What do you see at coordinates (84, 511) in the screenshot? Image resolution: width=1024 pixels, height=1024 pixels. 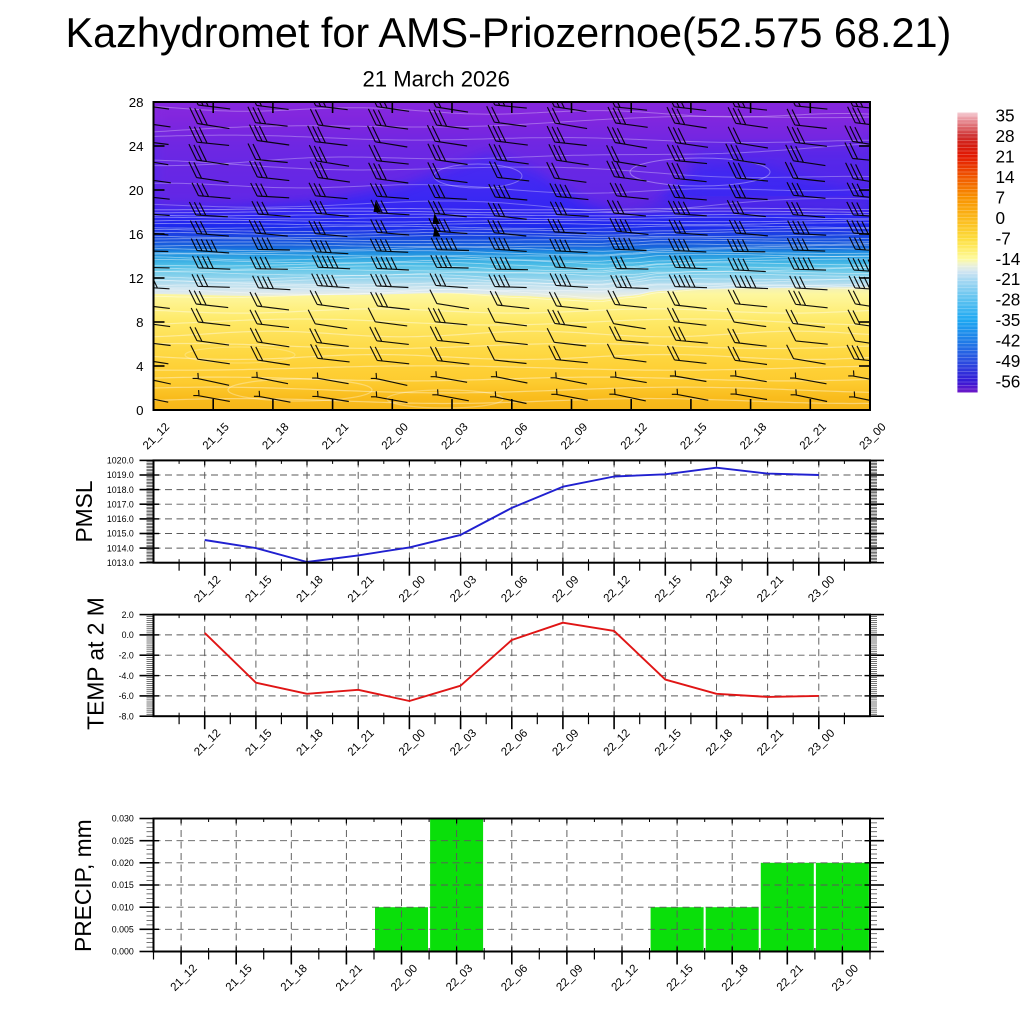 I see `svg-text: PMSL` at bounding box center [84, 511].